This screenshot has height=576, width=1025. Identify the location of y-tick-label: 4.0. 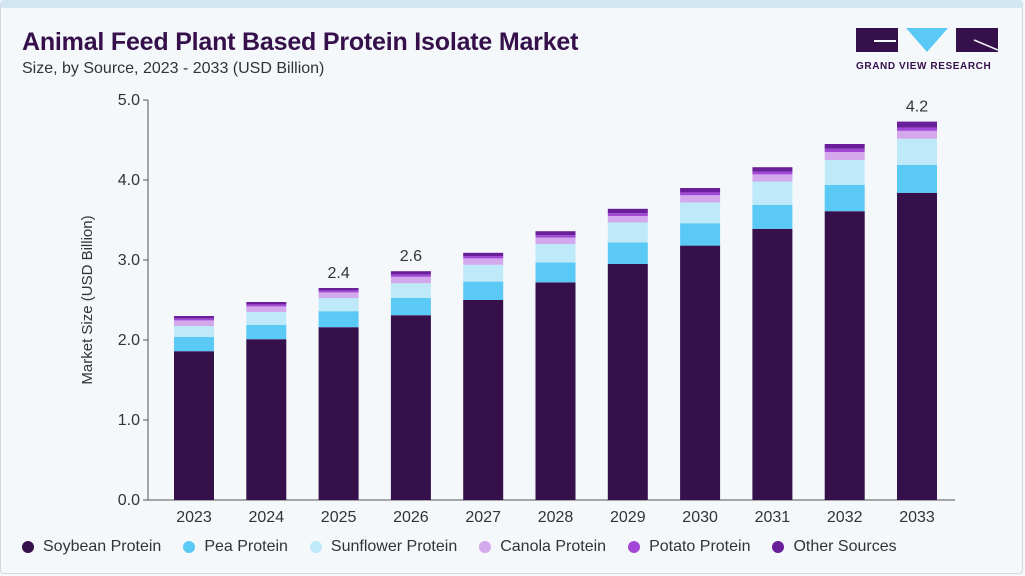
(129, 180).